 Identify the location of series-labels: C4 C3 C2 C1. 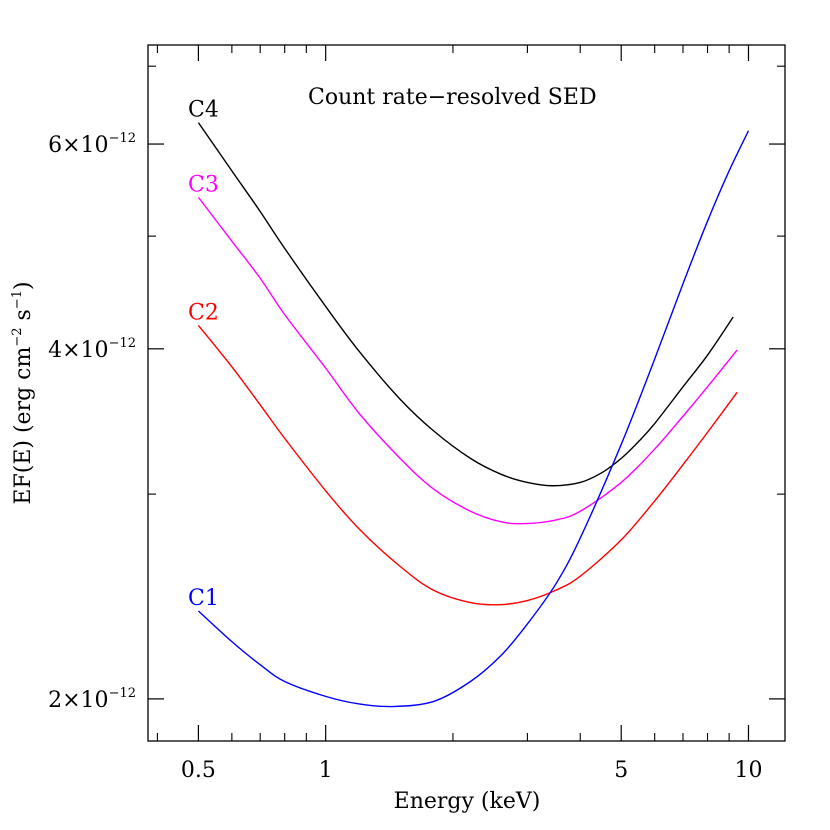
(203, 354).